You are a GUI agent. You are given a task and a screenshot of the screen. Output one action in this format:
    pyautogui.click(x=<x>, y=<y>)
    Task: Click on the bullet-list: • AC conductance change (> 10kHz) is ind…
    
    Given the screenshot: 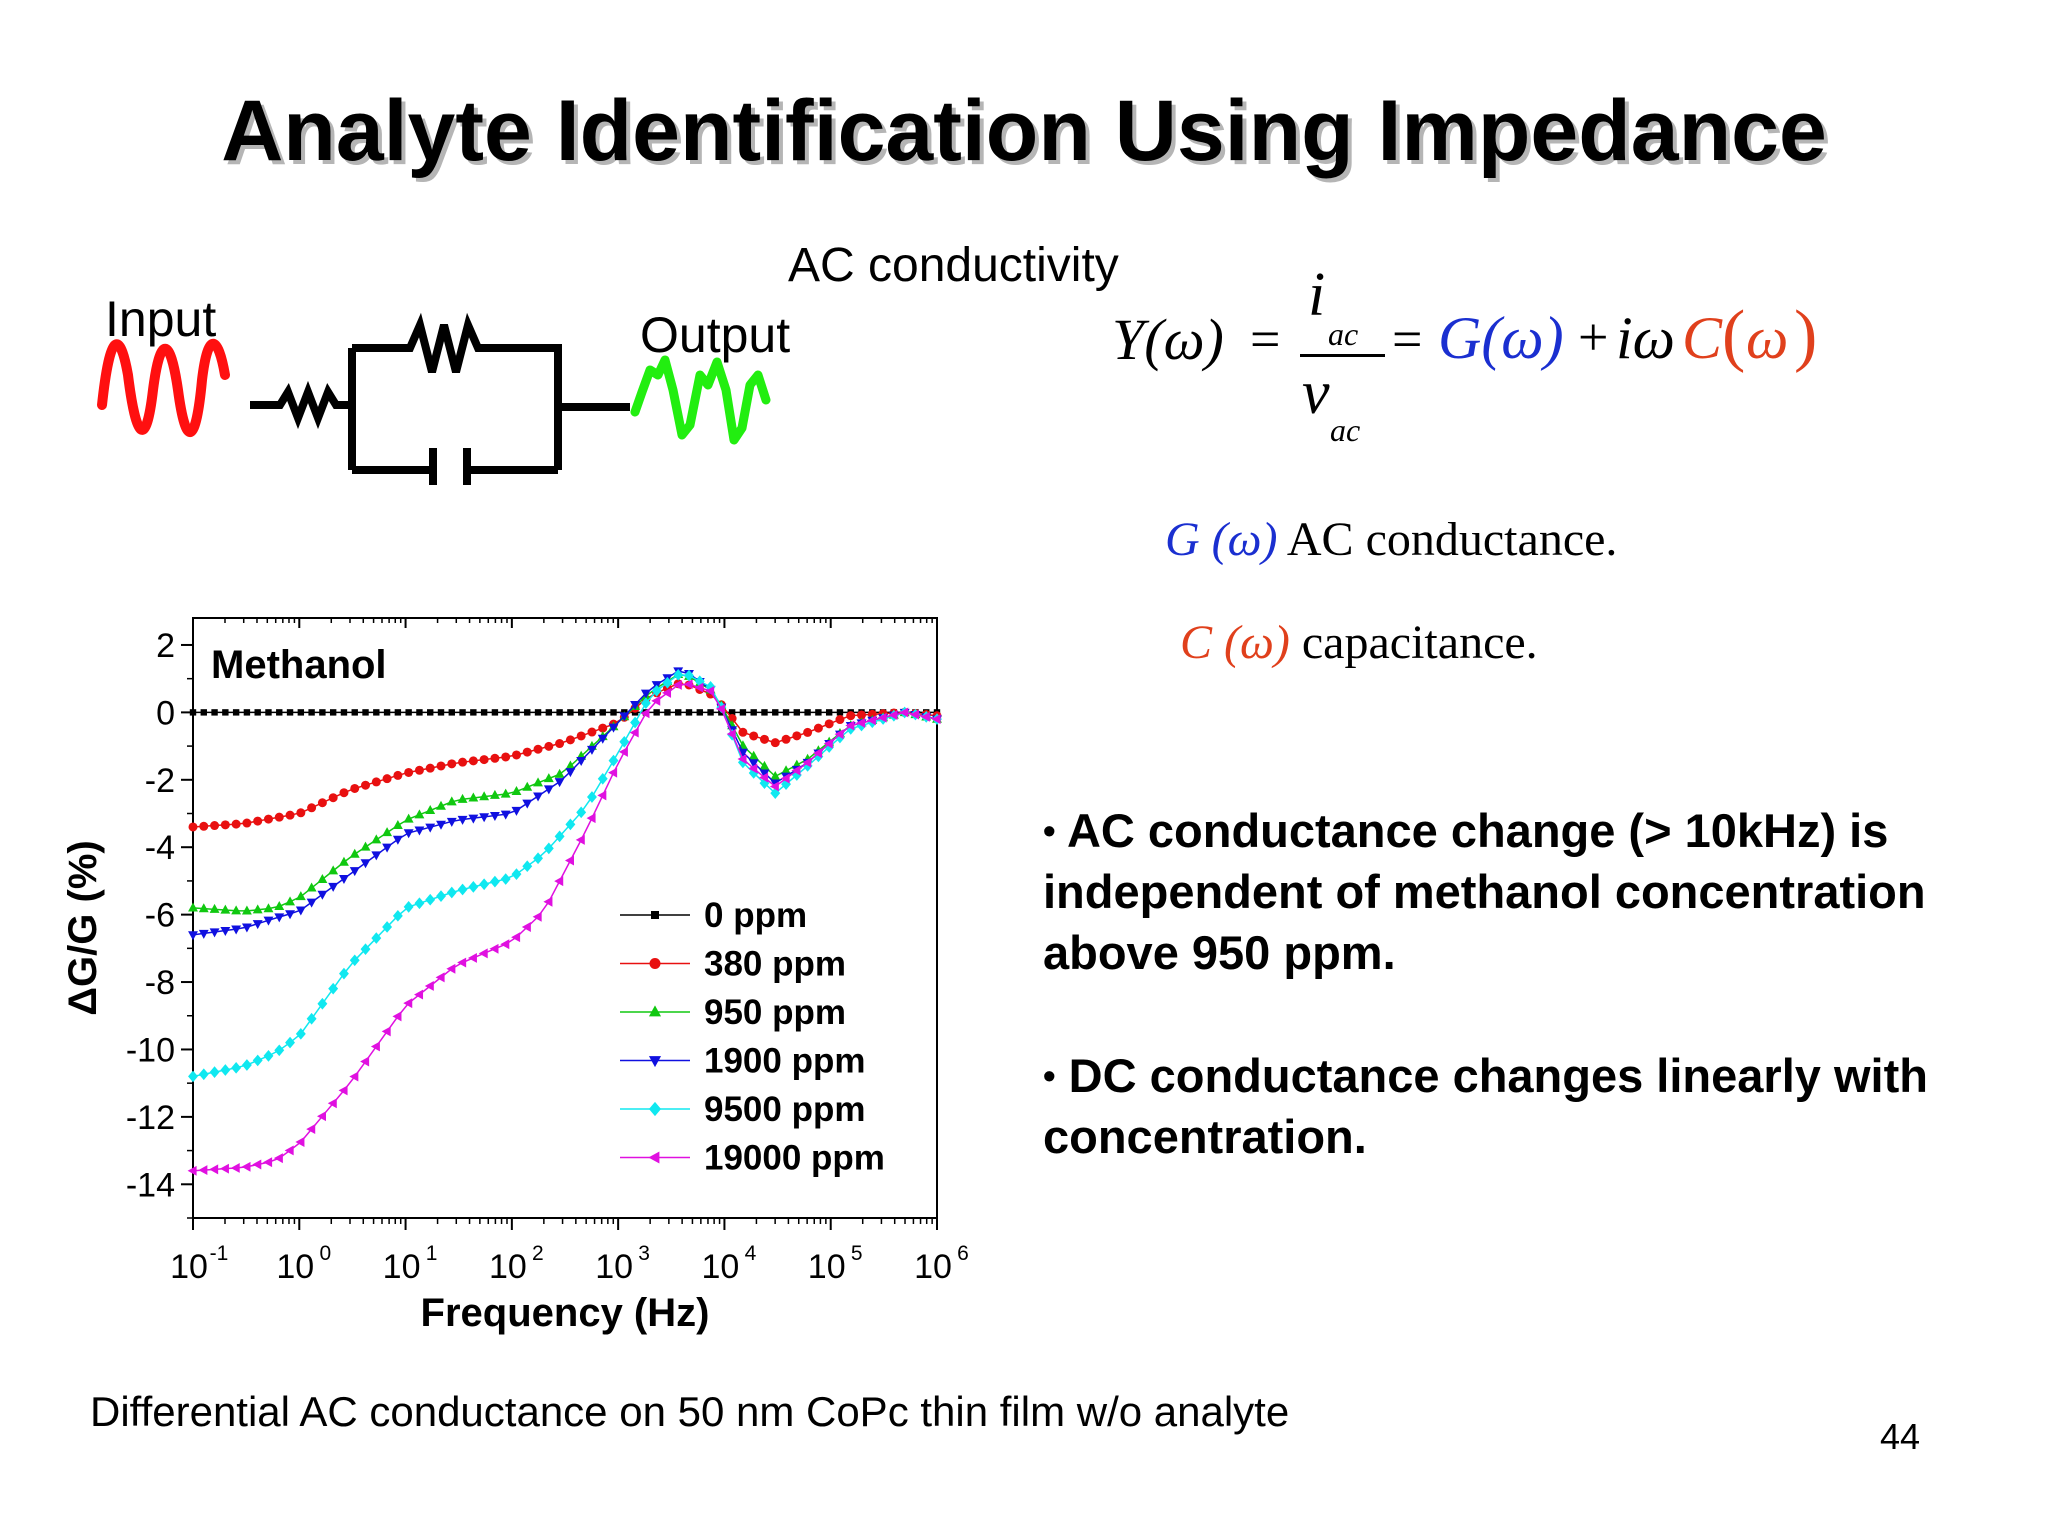 What is the action you would take?
    pyautogui.click(x=1538, y=1014)
    